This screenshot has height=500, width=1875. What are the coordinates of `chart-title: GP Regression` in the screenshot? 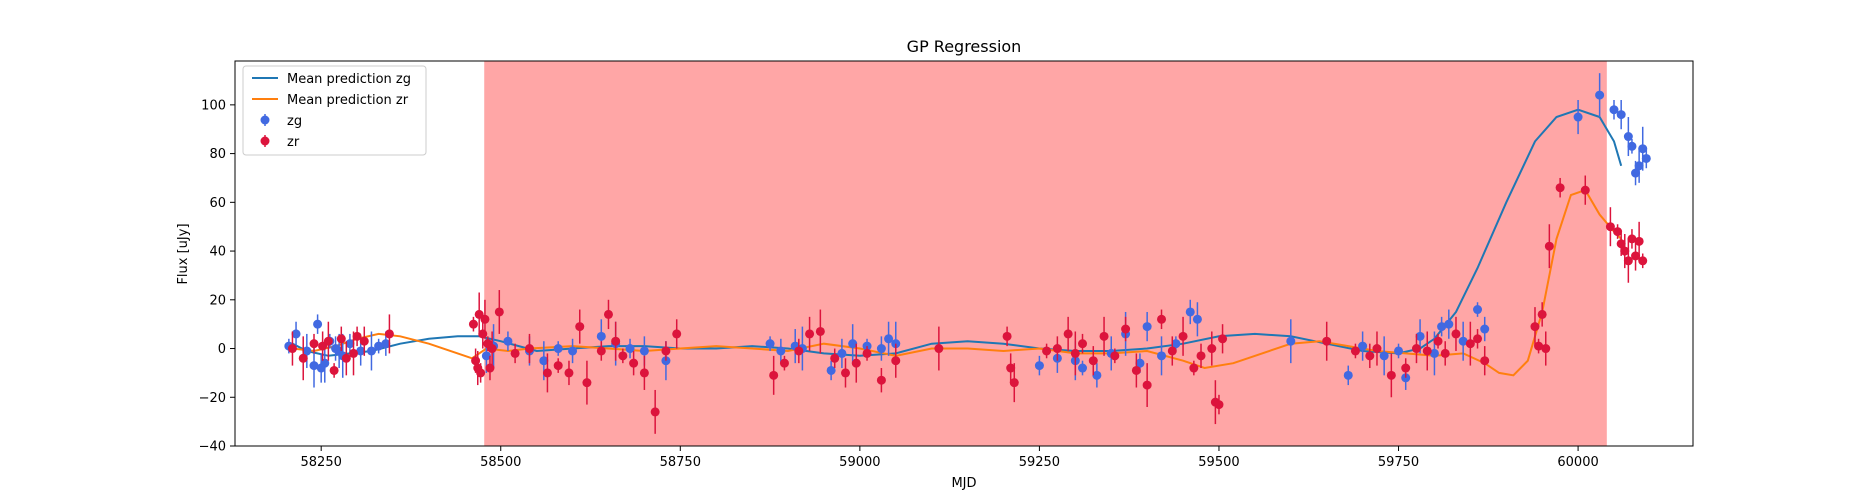 It's located at (964, 46).